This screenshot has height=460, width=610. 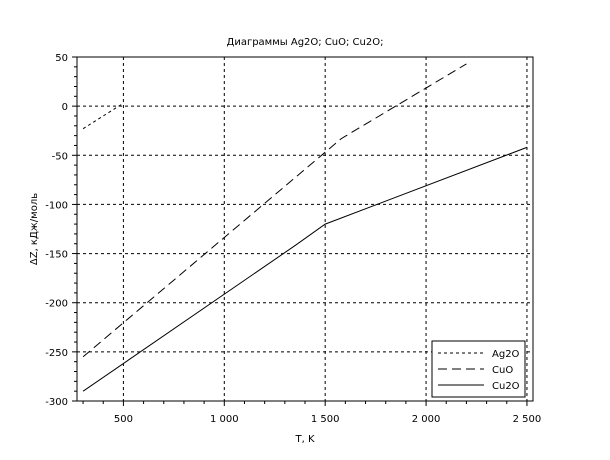 What do you see at coordinates (506, 386) in the screenshot?
I see `legend-label-cu2o: Cu2O` at bounding box center [506, 386].